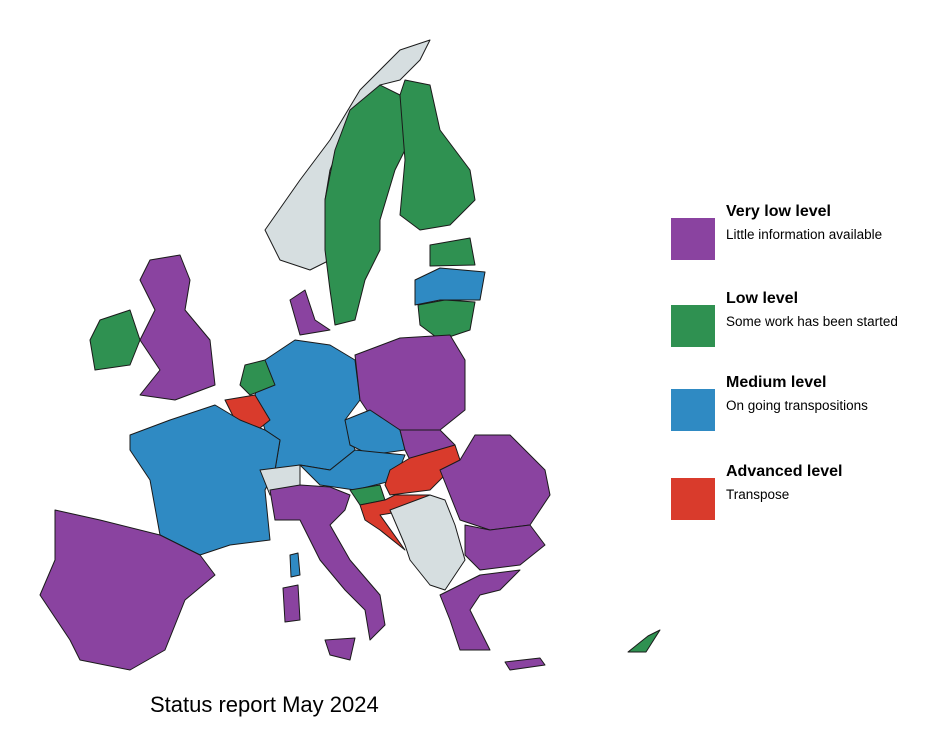  Describe the element at coordinates (495, 482) in the screenshot. I see `romania` at that location.